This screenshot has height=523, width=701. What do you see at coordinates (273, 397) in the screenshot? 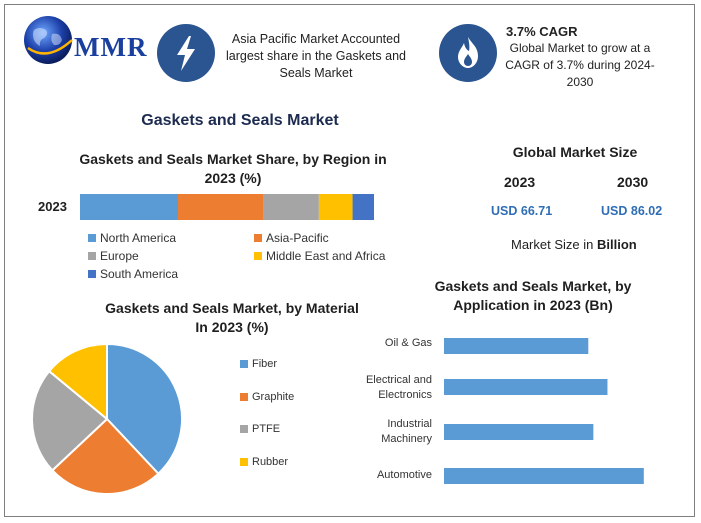
I see `legend-label: Graphite` at bounding box center [273, 397].